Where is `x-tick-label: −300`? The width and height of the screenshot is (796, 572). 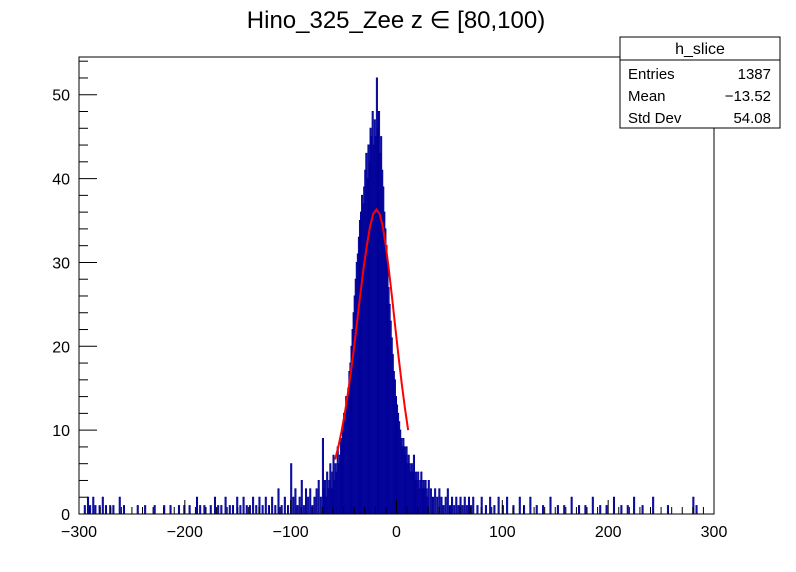
x-tick-label: −300 is located at coordinates (79, 532).